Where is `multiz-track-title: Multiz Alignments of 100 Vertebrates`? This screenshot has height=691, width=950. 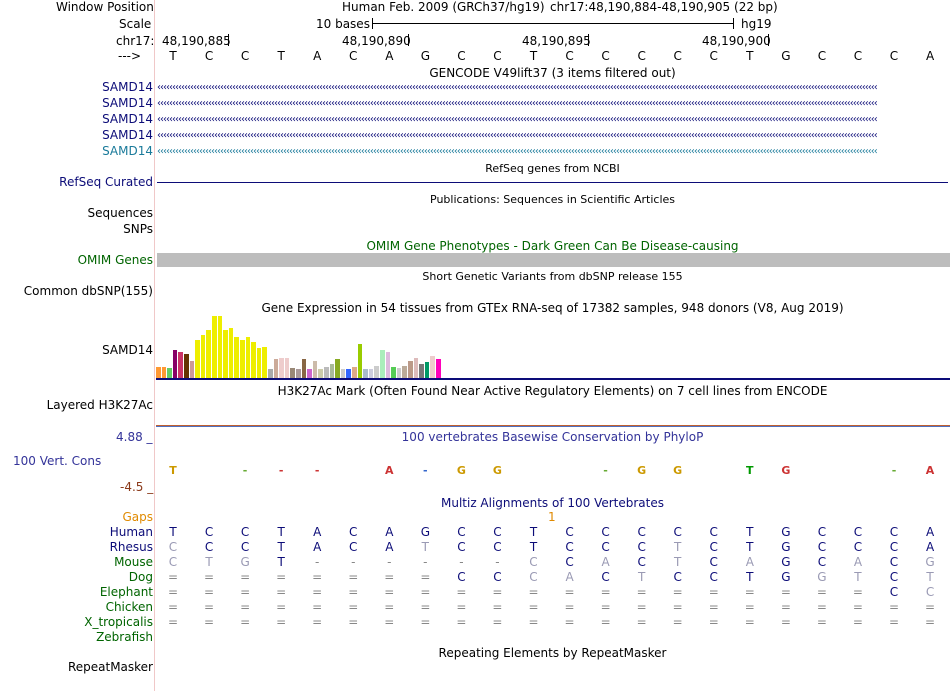
multiz-track-title: Multiz Alignments of 100 Vertebrates is located at coordinates (552, 503).